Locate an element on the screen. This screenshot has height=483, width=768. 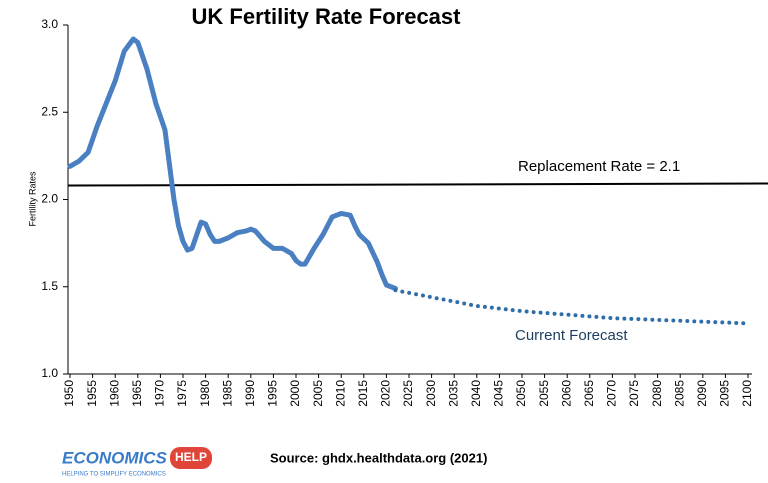
x-tick-label: 2000 is located at coordinates (295, 393).